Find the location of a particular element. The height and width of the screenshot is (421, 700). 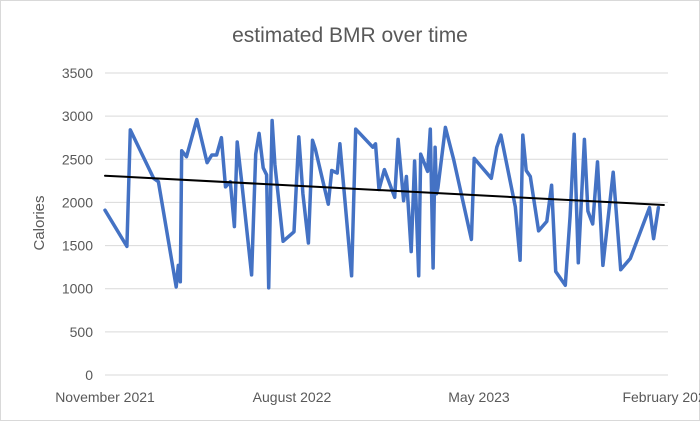

y-tick-label: 2000 is located at coordinates (77, 202).